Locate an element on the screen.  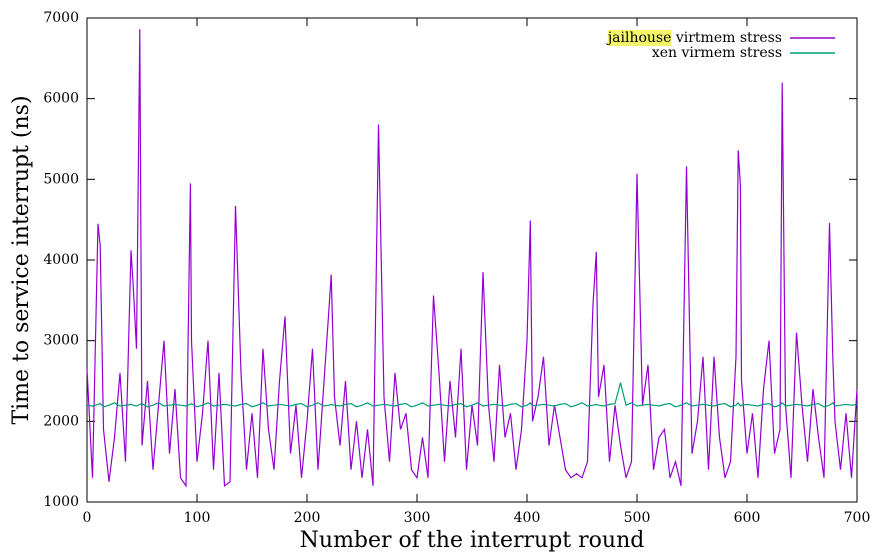
x-axis-label: Number of the interrupt round is located at coordinates (472, 540).